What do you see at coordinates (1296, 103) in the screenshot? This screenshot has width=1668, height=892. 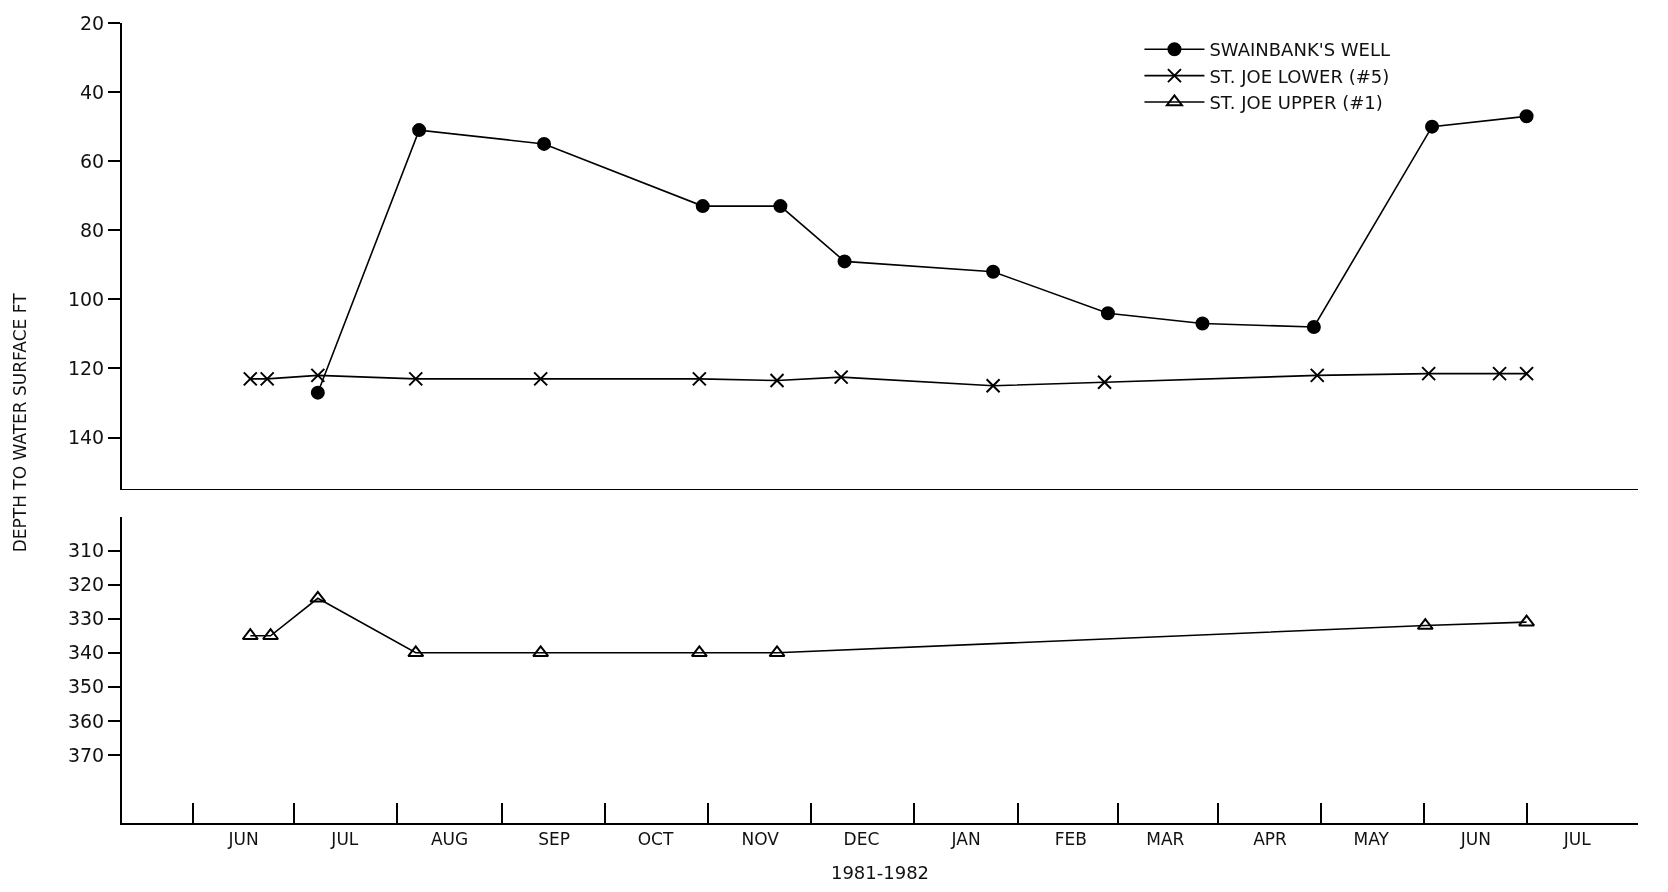 I see `legend-label: ST. JOE UPPER (#1)` at bounding box center [1296, 103].